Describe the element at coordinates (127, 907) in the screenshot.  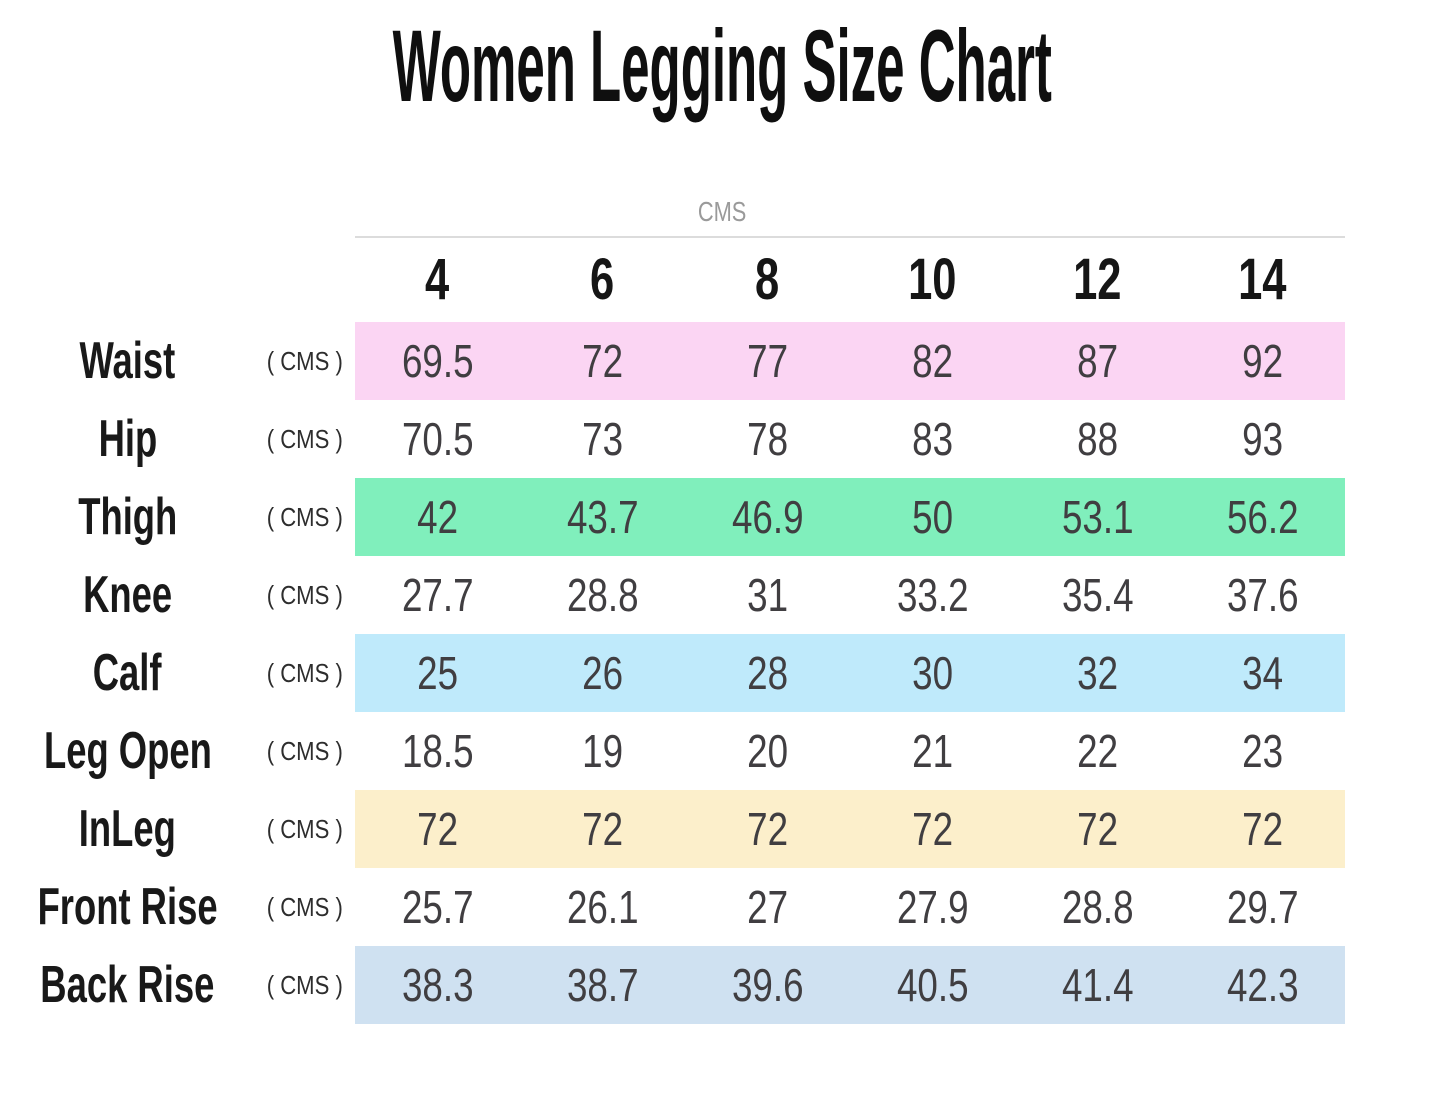
I see `measurement-label-cell: Front Rise` at that location.